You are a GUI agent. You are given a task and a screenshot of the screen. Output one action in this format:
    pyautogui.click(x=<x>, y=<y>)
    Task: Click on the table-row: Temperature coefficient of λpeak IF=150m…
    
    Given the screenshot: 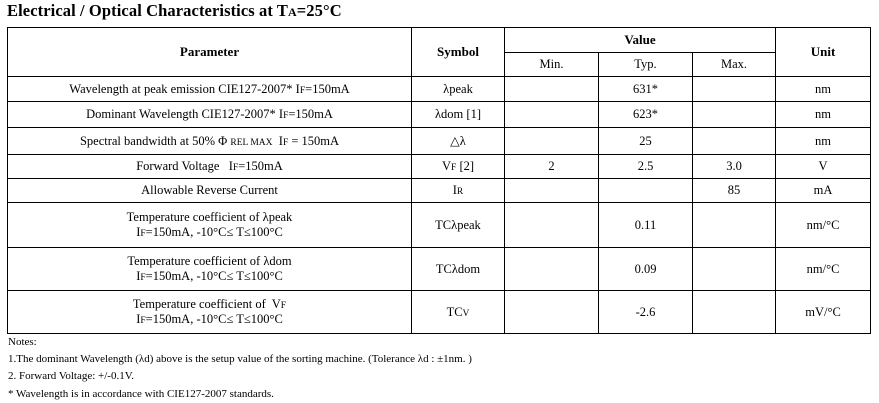 What is the action you would take?
    pyautogui.click(x=439, y=225)
    